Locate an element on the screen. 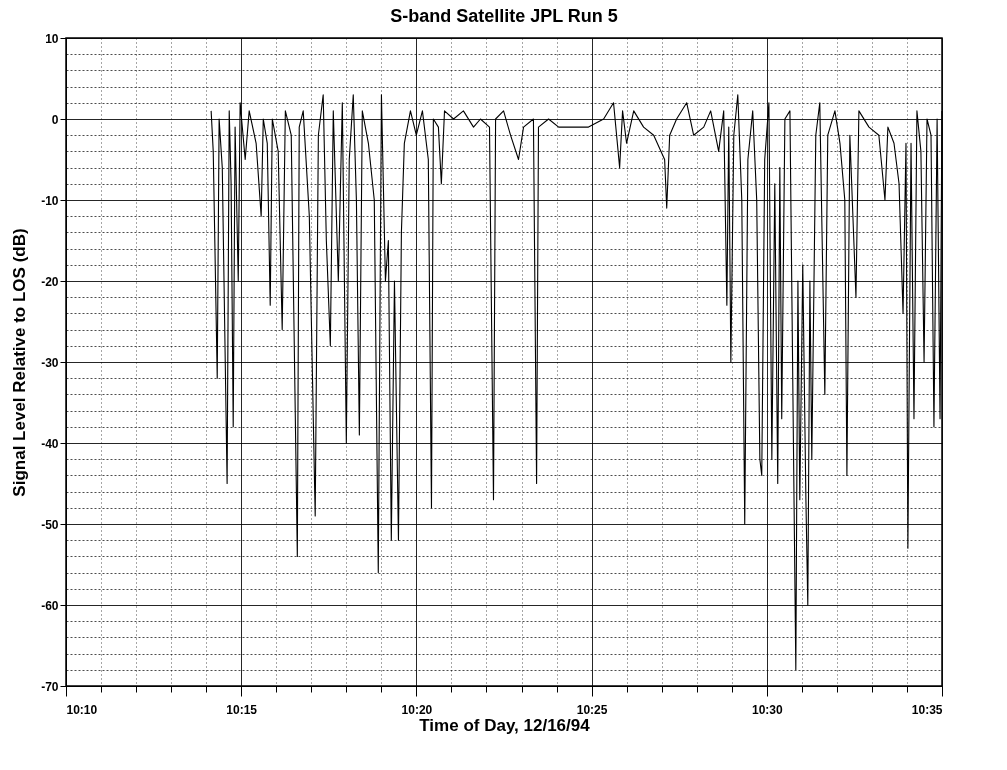 The width and height of the screenshot is (1007, 770). y-tick-label: -10 is located at coordinates (50, 200).